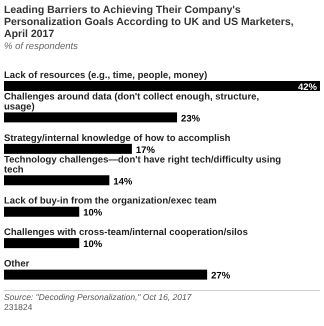 This screenshot has width=324, height=326. Describe the element at coordinates (110, 201) in the screenshot. I see `y-tick-label: Lack of buy-in from the organization/exec team` at that location.